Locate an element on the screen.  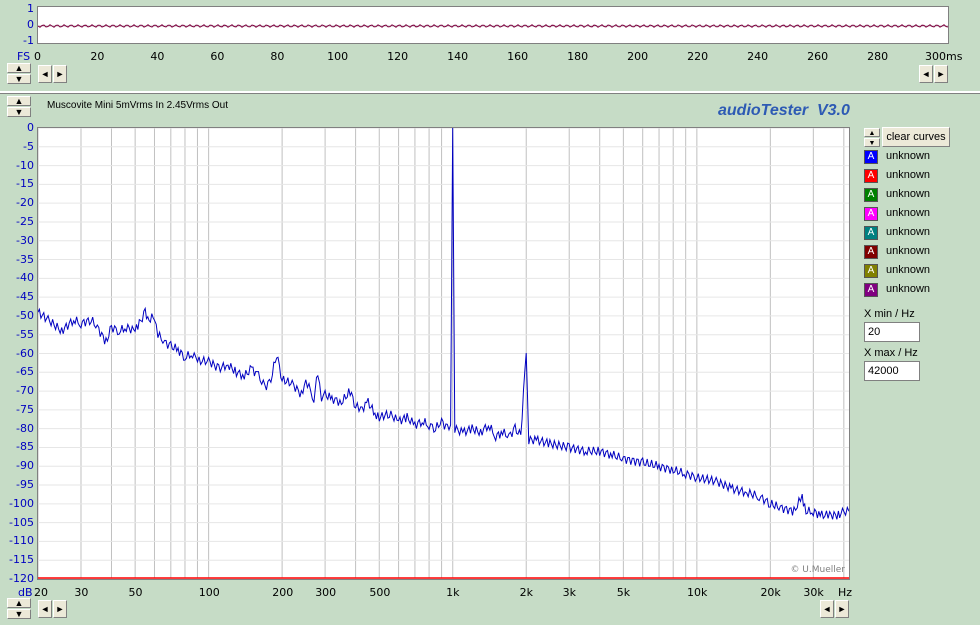
y-tick-label: -45 is located at coordinates (25, 297).